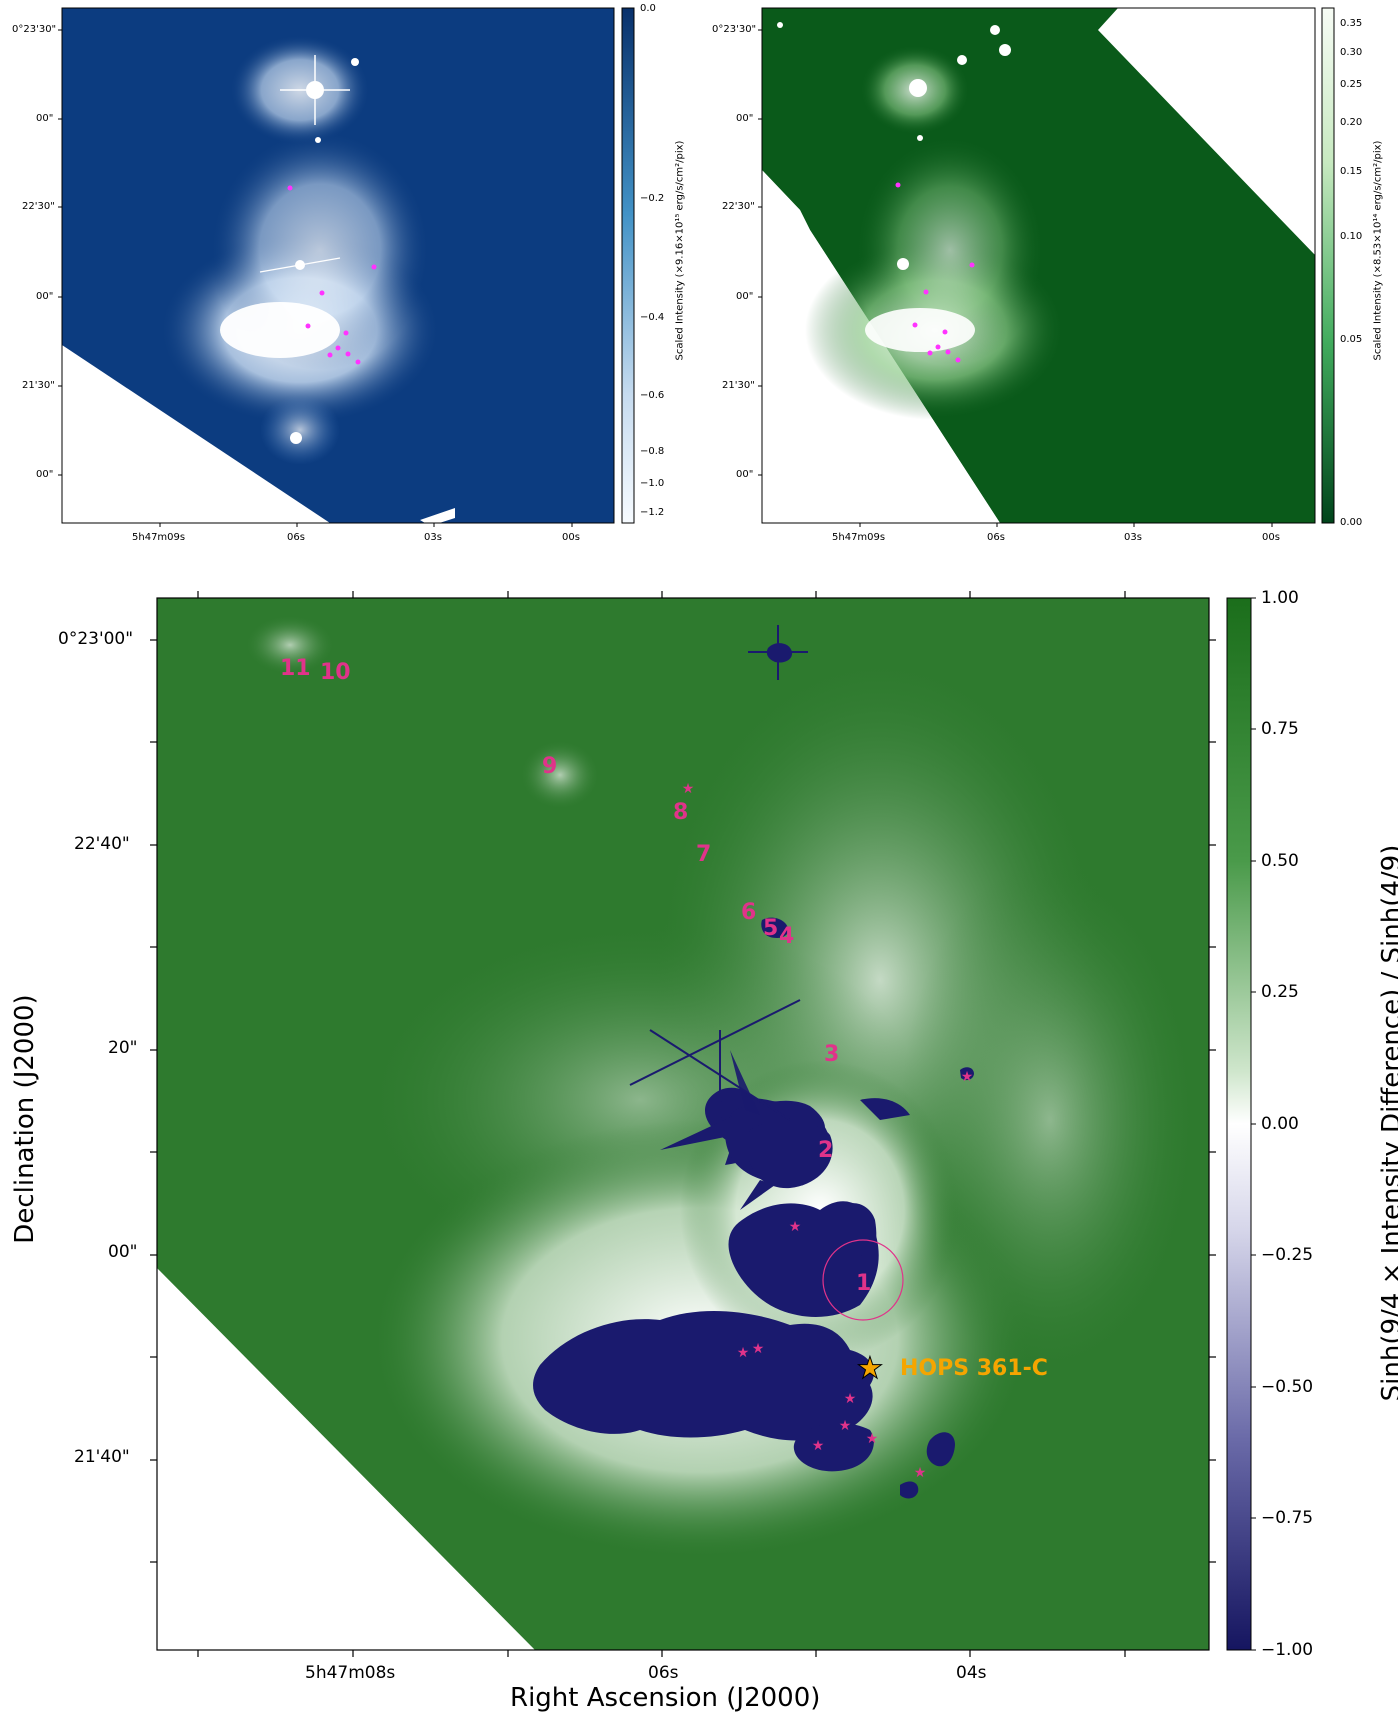  What do you see at coordinates (1351, 236) in the screenshot?
I see `tr-cb-tick: 0.10` at bounding box center [1351, 236].